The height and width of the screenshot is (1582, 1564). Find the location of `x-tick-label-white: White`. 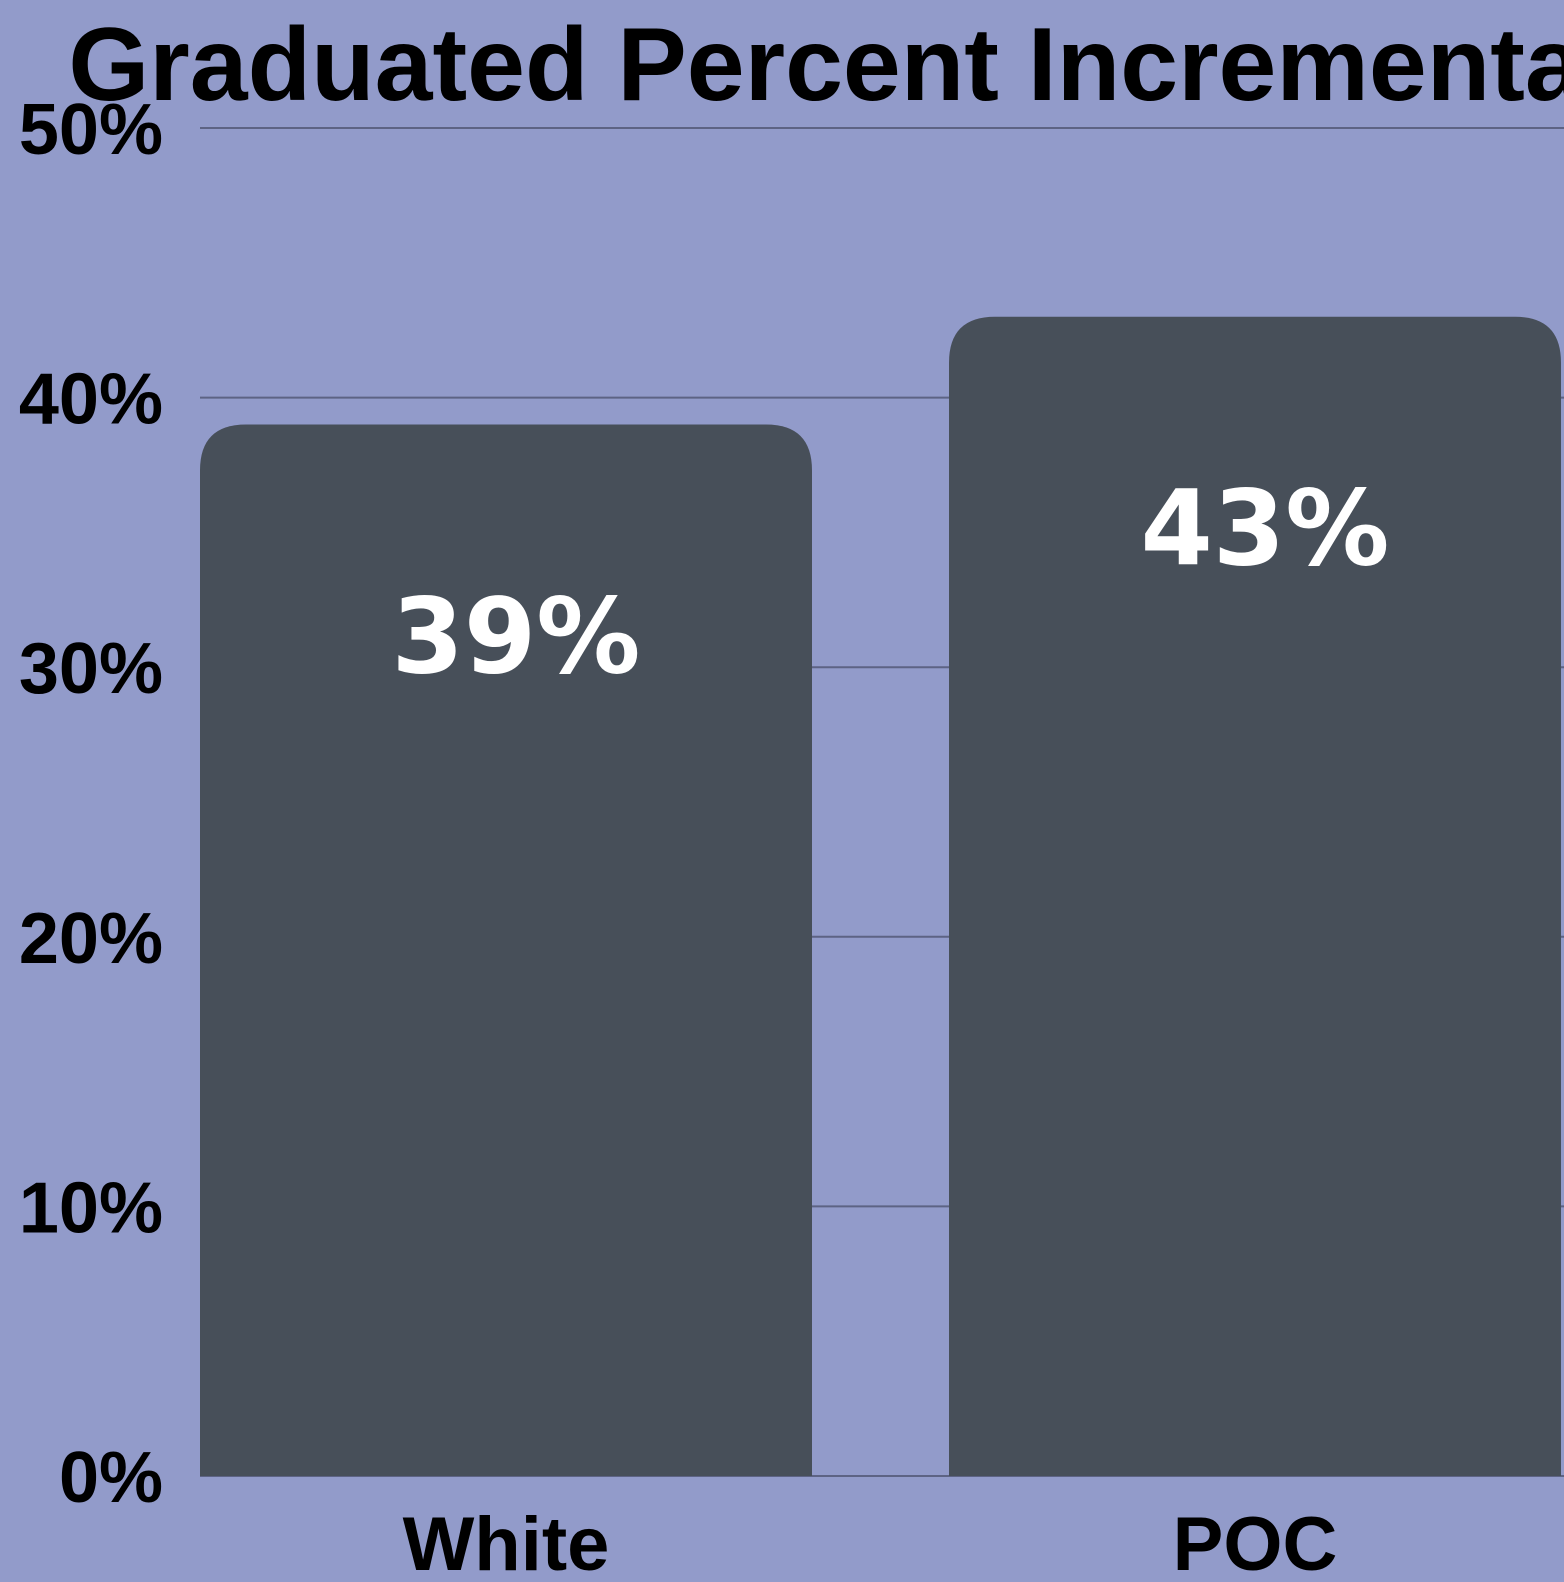

x-tick-label-white: White is located at coordinates (506, 1542).